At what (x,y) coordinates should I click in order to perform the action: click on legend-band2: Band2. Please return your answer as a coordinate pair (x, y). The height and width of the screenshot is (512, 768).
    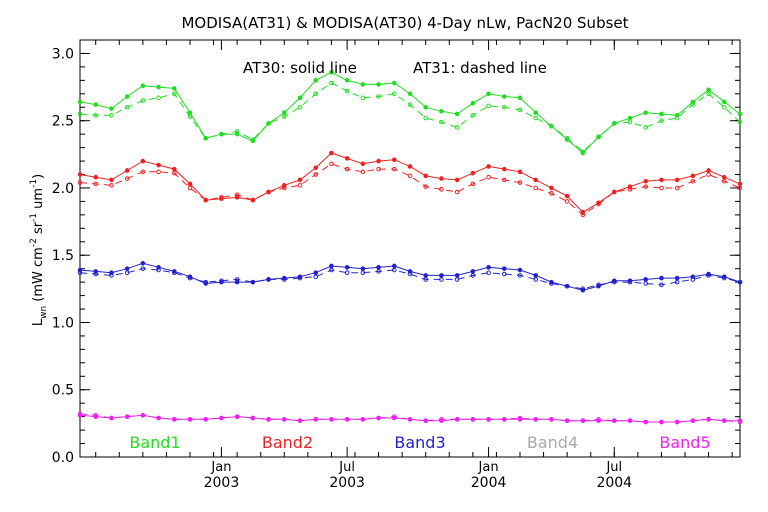
    Looking at the image, I should click on (287, 442).